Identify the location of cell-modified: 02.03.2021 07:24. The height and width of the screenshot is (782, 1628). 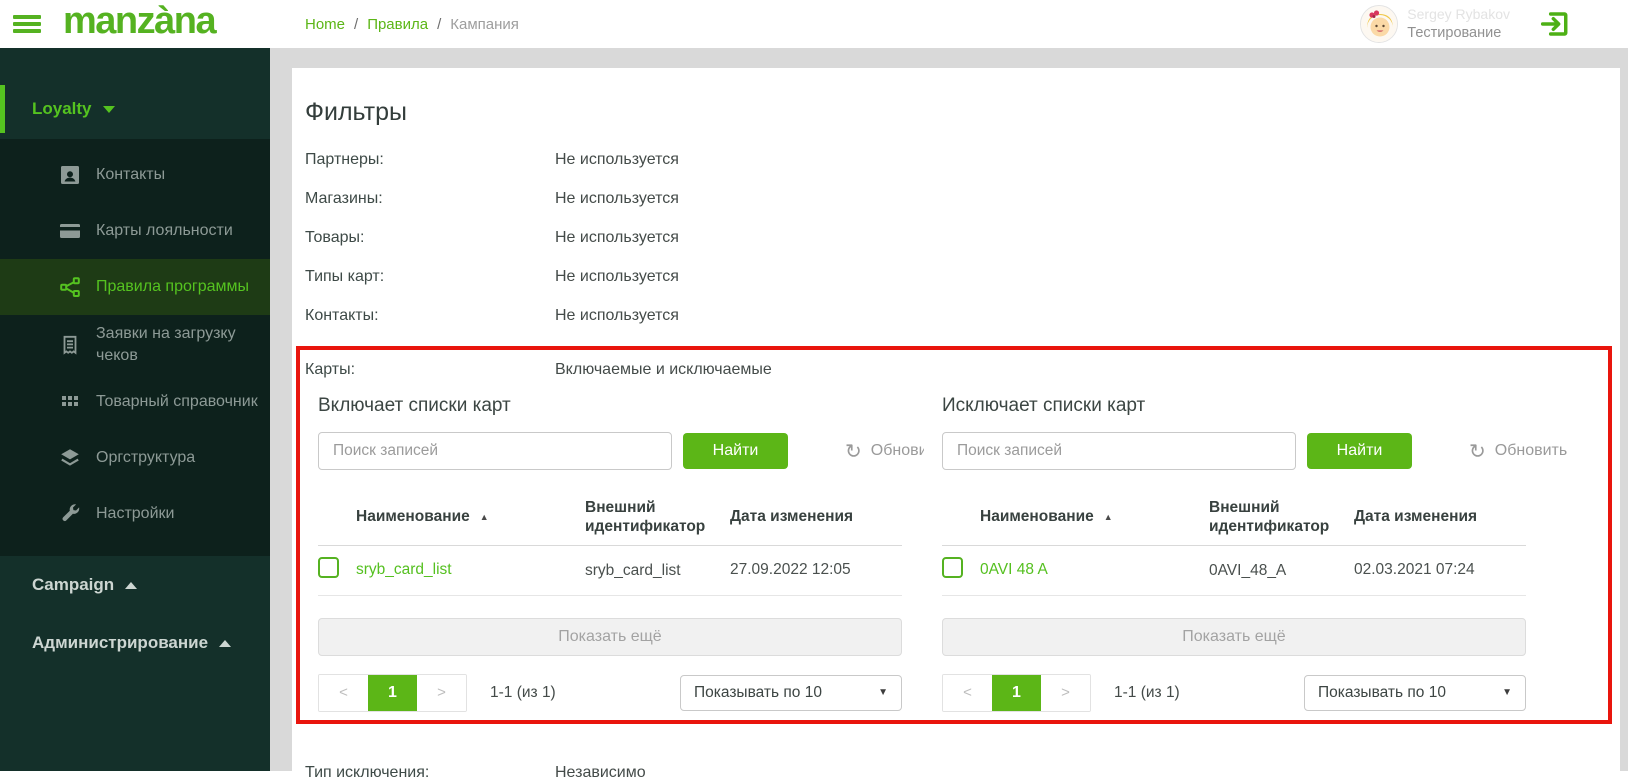
(1414, 570).